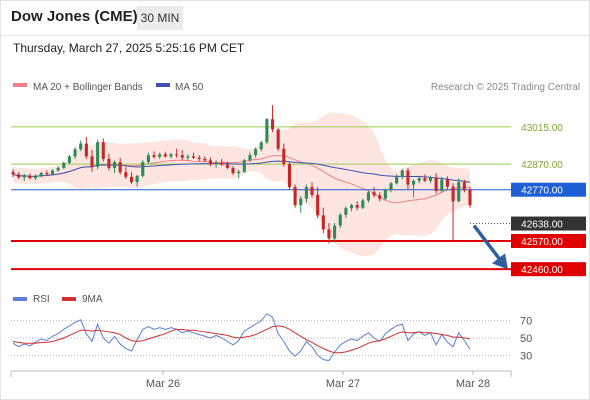 The height and width of the screenshot is (400, 590). What do you see at coordinates (318, 380) in the screenshot?
I see `x-axis-ticks: Mar 26 Mar 27 Mar 28` at bounding box center [318, 380].